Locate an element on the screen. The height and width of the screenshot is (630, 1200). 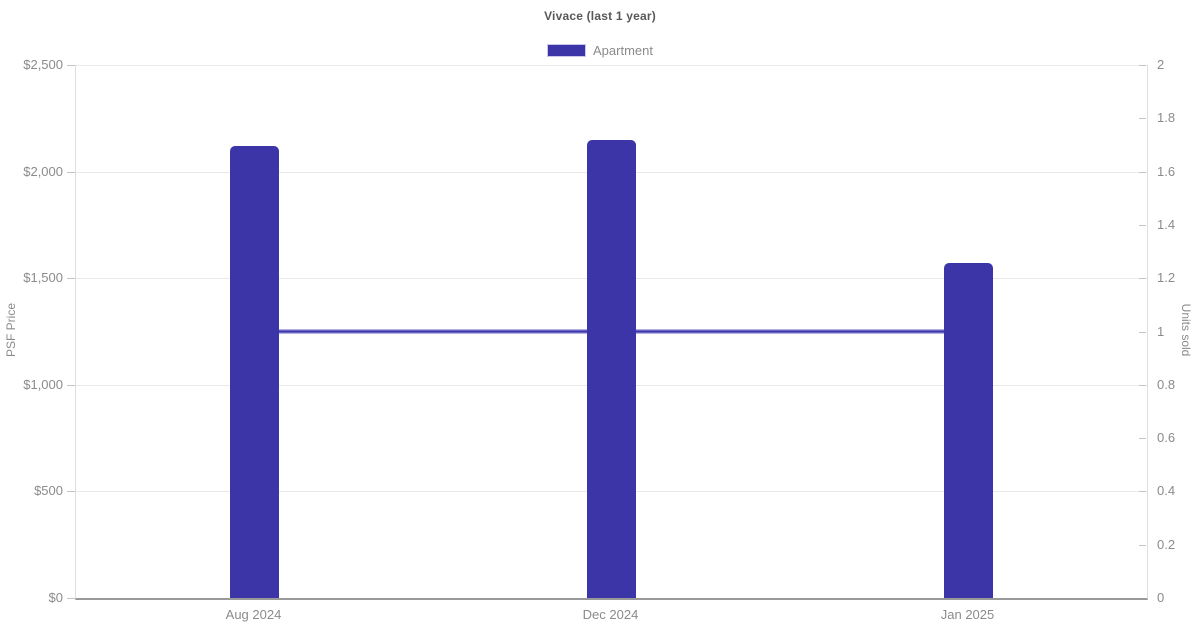
y-axis-tick-label-right: 0.2 is located at coordinates (1166, 544).